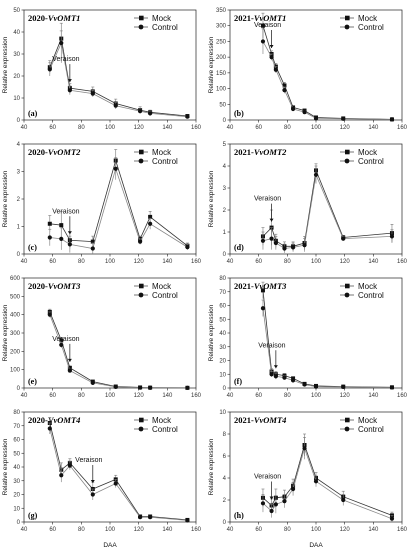 Image resolution: width=420 pixels, height=550 pixels. I want to click on panel-title: 2021-VvOMT4, so click(260, 420).